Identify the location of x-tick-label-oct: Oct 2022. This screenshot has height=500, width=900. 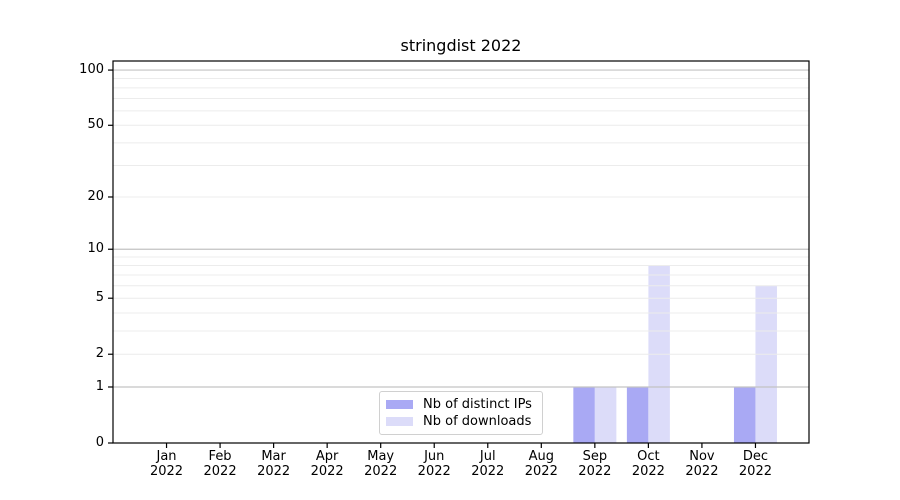
(648, 464).